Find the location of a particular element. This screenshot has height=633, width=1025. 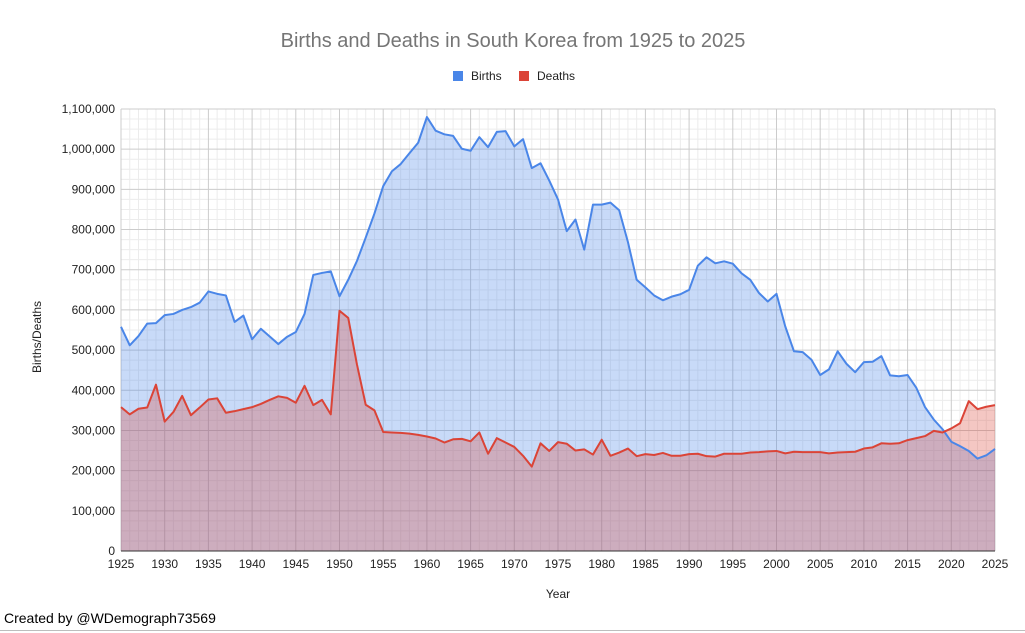

x-axis-label: Year is located at coordinates (558, 594).